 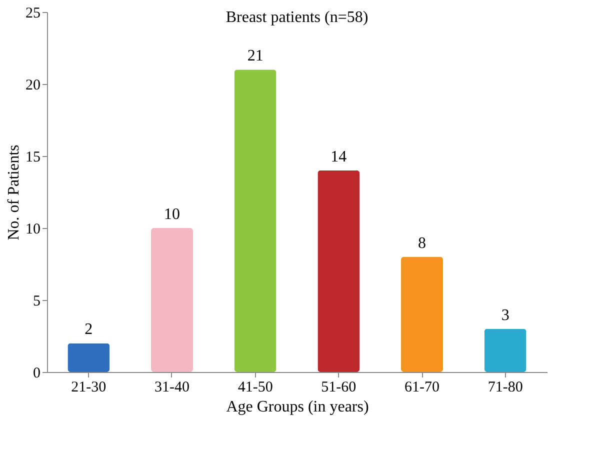 I want to click on y-tick-label: 10, so click(x=33, y=230).